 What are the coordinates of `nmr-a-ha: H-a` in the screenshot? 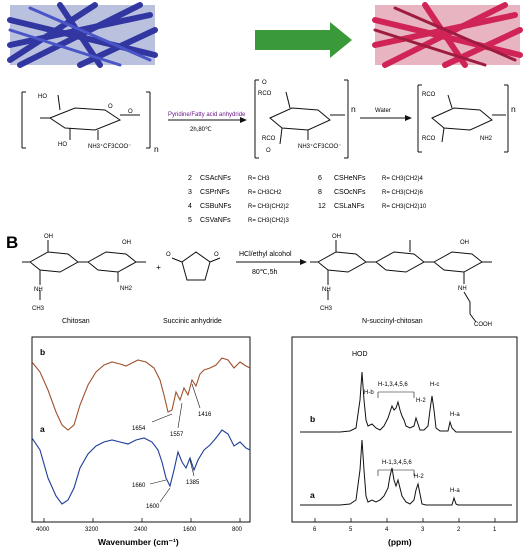 It's located at (455, 491).